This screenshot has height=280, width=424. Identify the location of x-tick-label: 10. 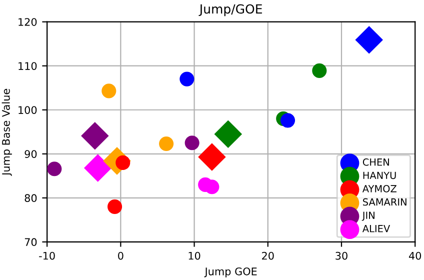
(194, 256).